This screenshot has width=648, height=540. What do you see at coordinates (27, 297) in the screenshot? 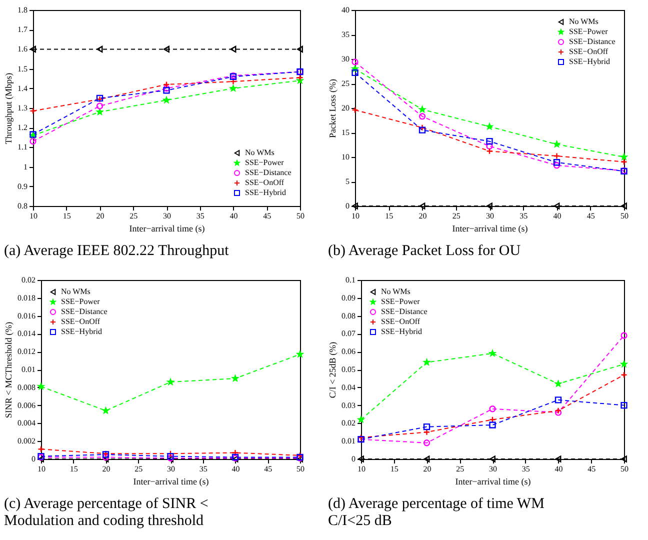
I see `y-tick-label: 0.018` at bounding box center [27, 297].